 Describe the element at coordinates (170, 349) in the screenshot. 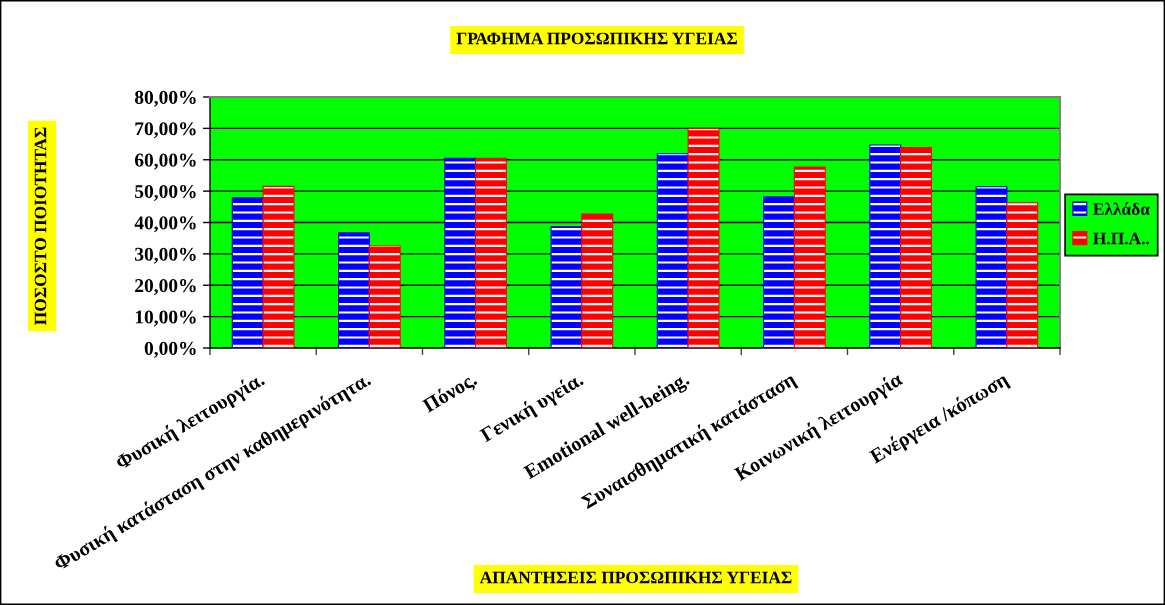

I see `y-tick-label: 0,00%` at that location.